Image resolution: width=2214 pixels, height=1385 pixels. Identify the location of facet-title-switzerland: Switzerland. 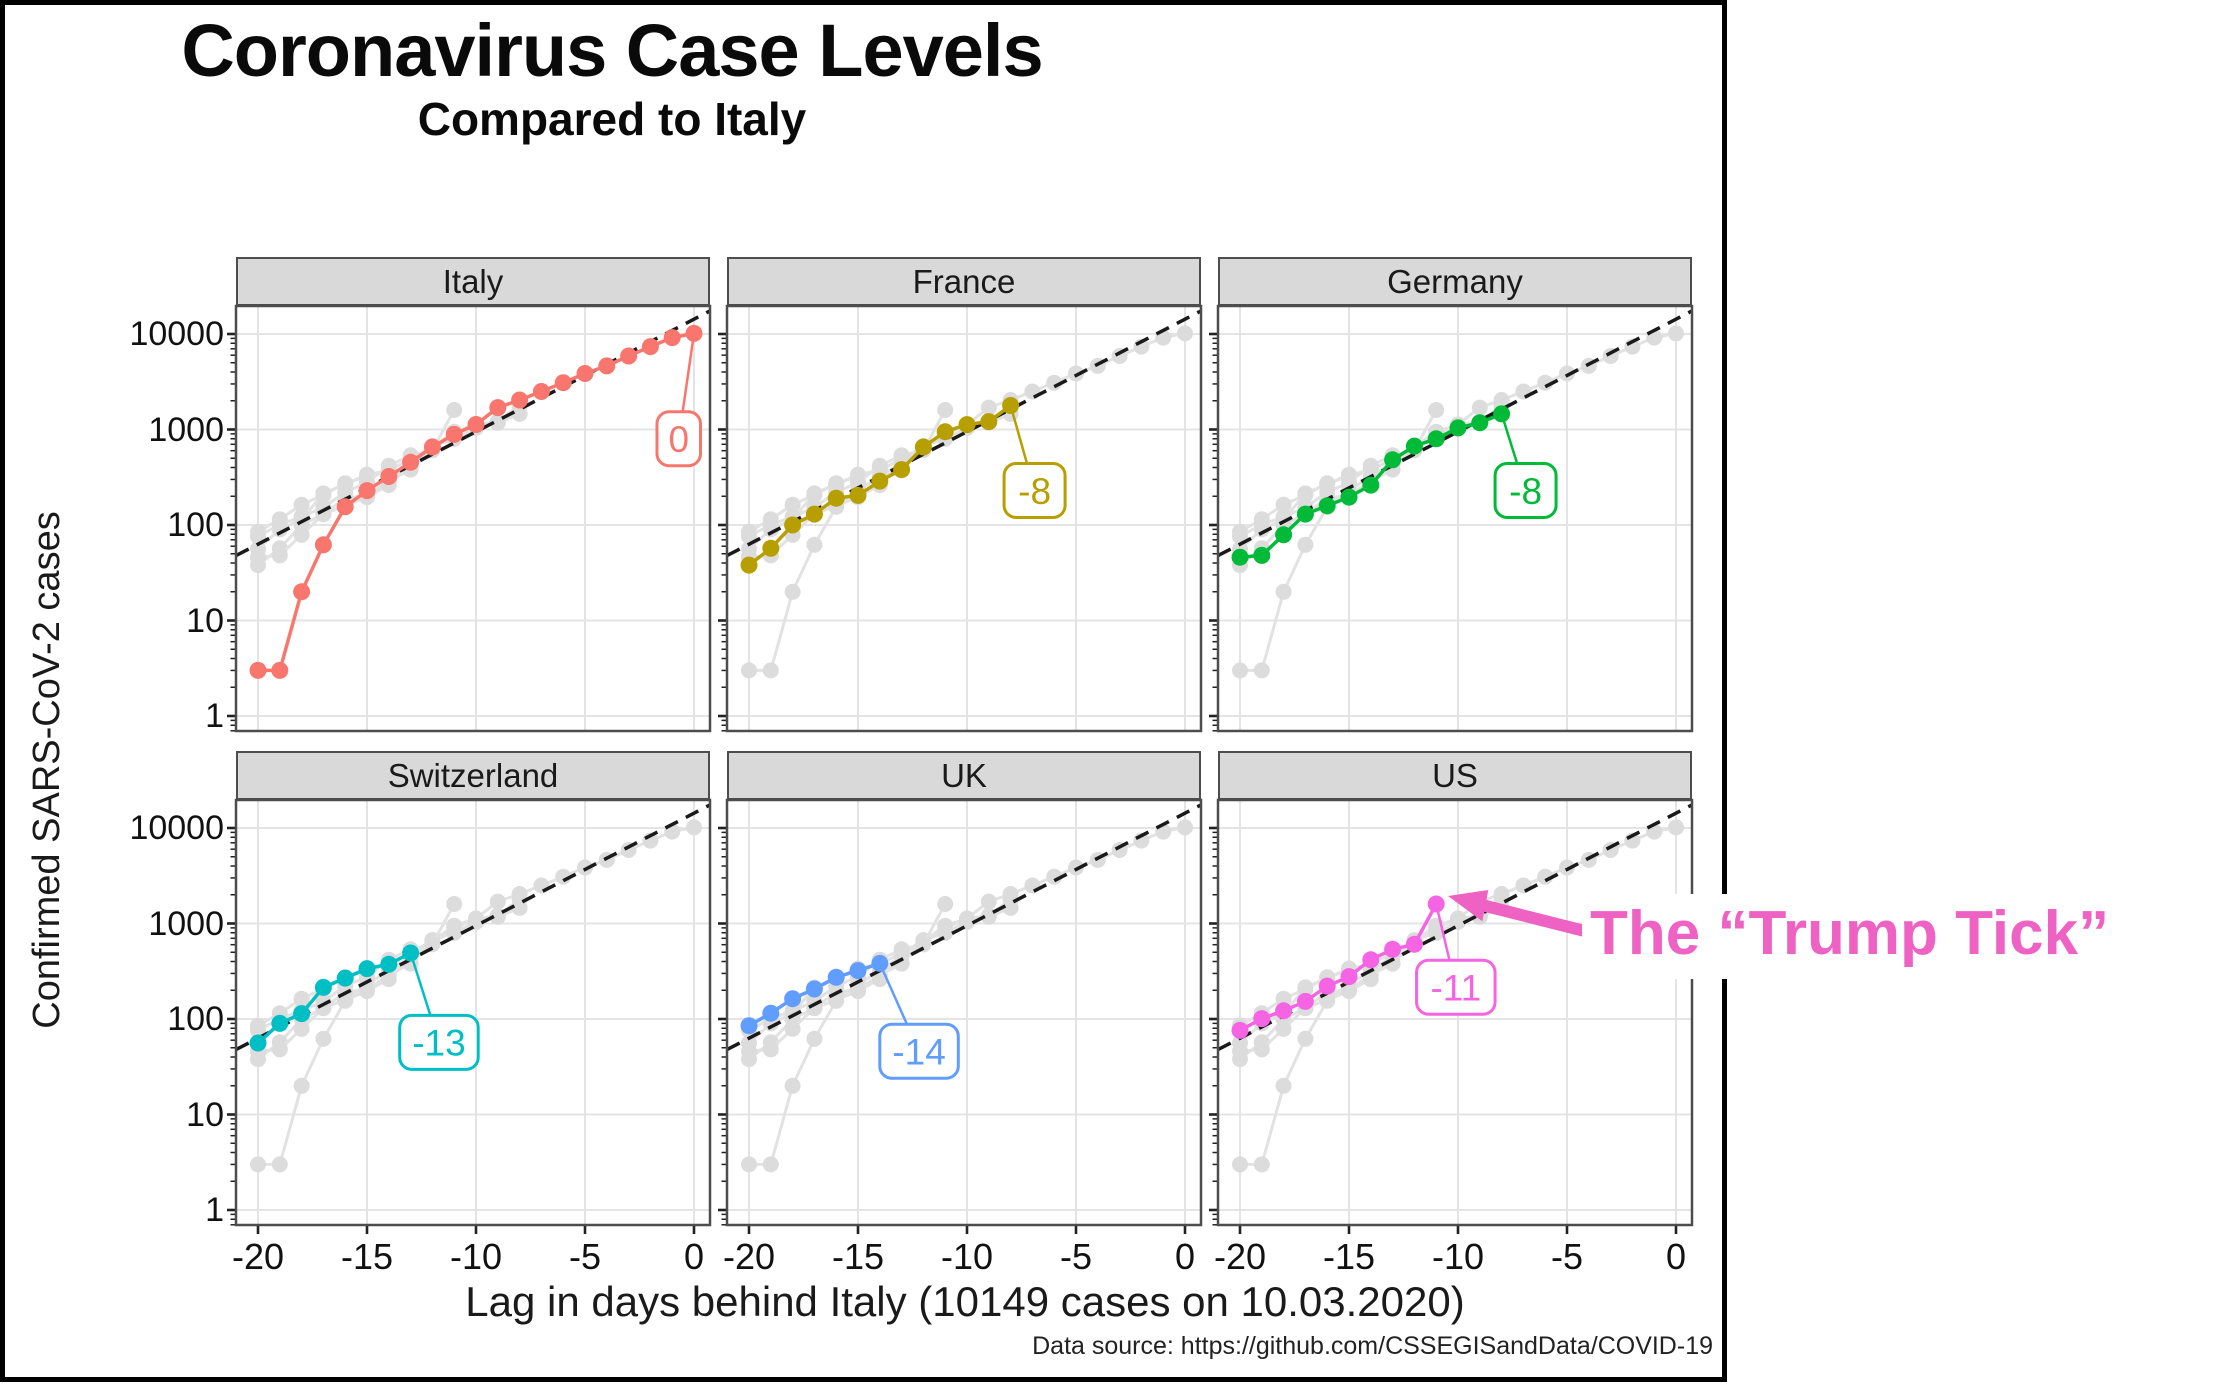
(473, 775).